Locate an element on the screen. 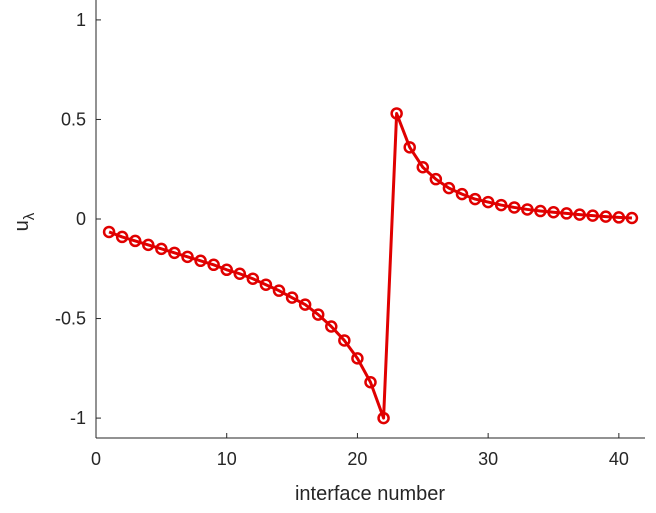 The image size is (656, 513). x-axis-label: interface number is located at coordinates (370, 494).